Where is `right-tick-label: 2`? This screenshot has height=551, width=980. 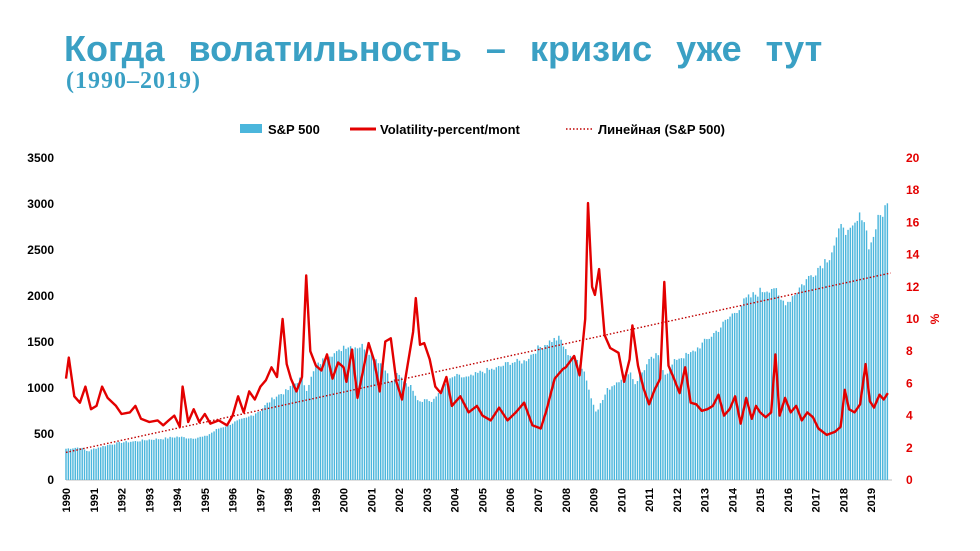 right-tick-label: 2 is located at coordinates (909, 448).